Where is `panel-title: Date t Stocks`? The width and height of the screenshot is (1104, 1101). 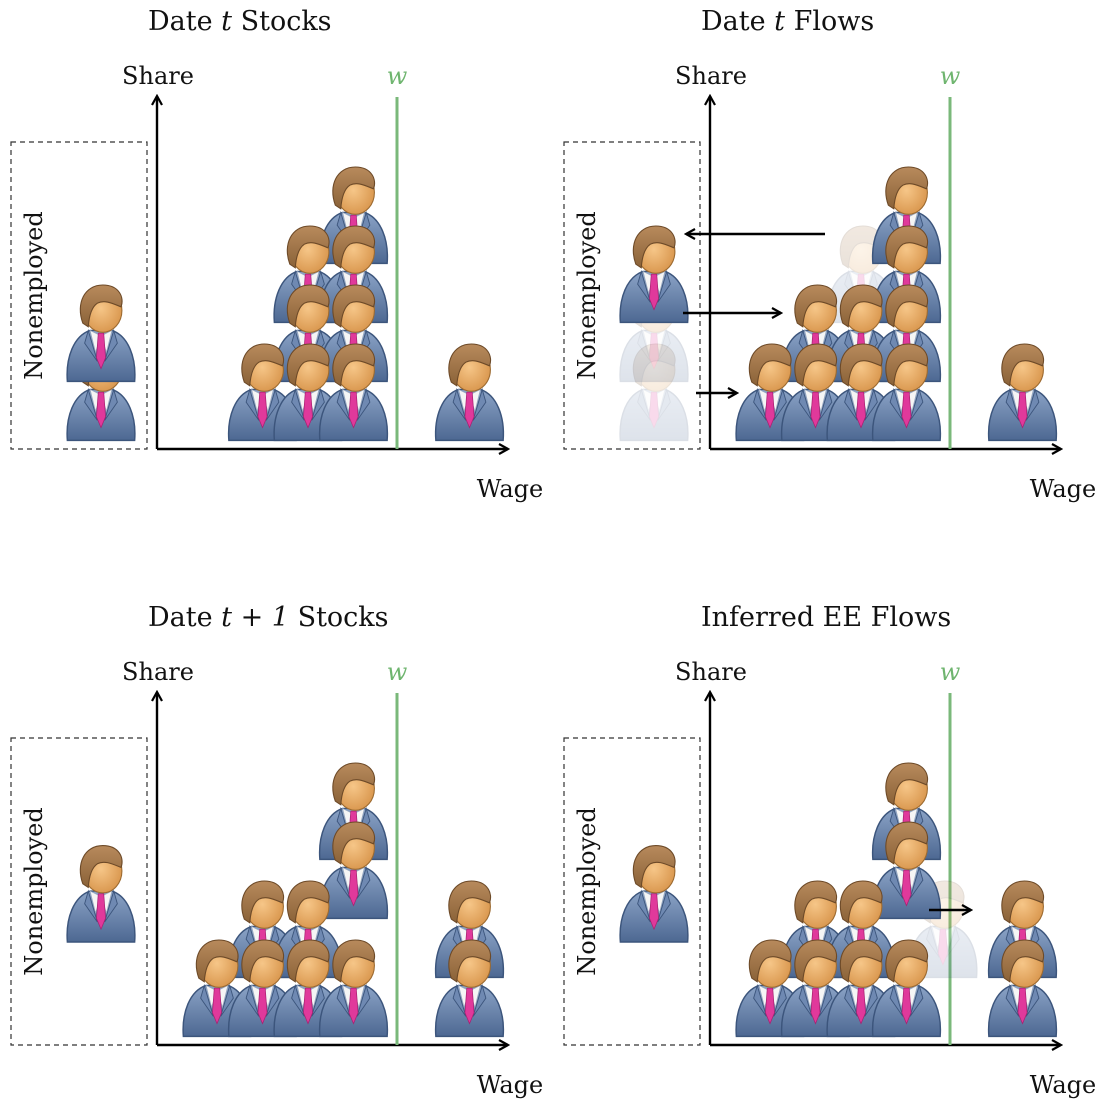 panel-title: Date t Stocks is located at coordinates (240, 21).